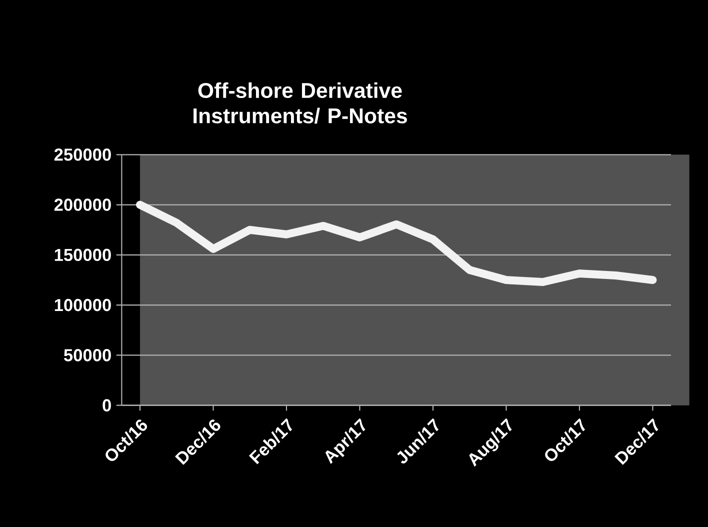 The image size is (708, 527). I want to click on y-tick-label: 50000, so click(87, 355).